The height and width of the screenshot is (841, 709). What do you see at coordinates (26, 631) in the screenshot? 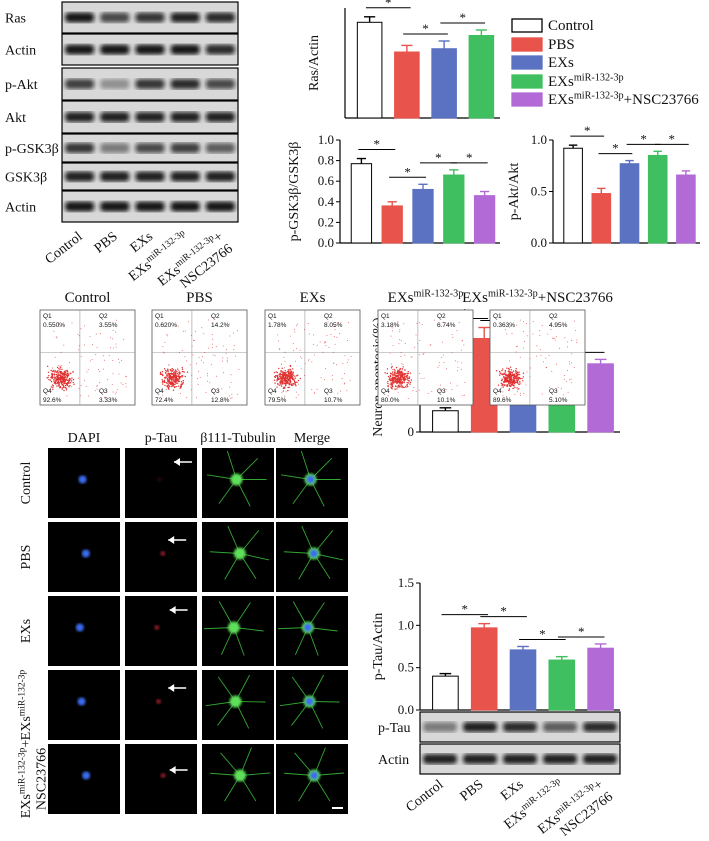
I see `label-text: EXs` at bounding box center [26, 631].